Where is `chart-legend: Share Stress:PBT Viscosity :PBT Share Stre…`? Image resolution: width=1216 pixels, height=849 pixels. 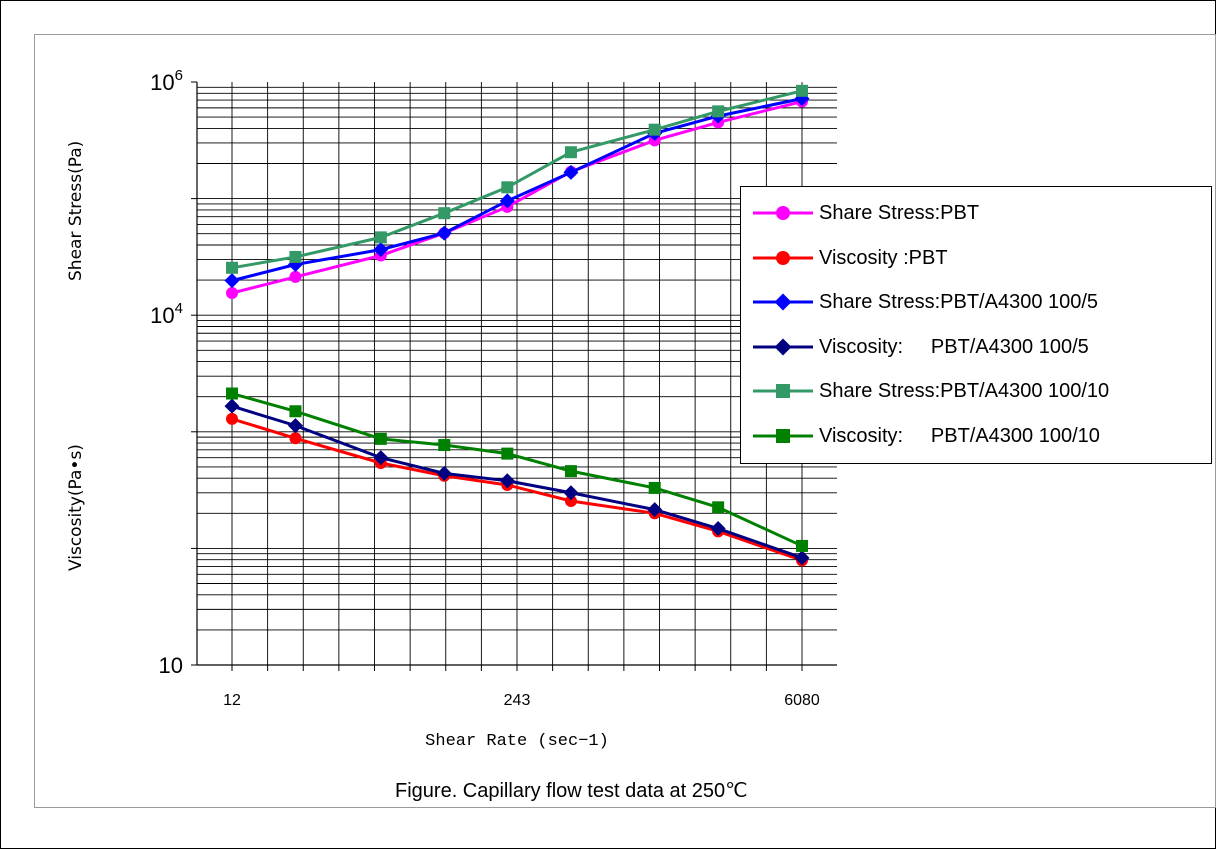
chart-legend: Share Stress:PBT Viscosity :PBT Share Stre… is located at coordinates (976, 325).